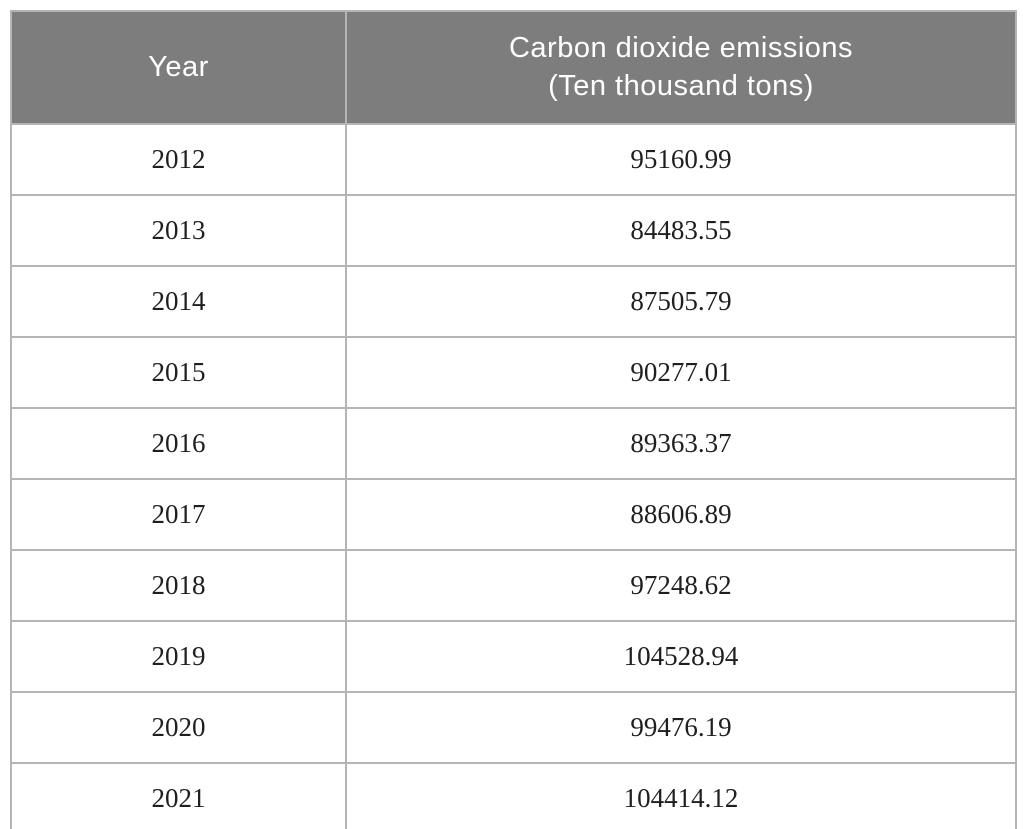  What do you see at coordinates (178, 656) in the screenshot?
I see `year-cell: 2019` at bounding box center [178, 656].